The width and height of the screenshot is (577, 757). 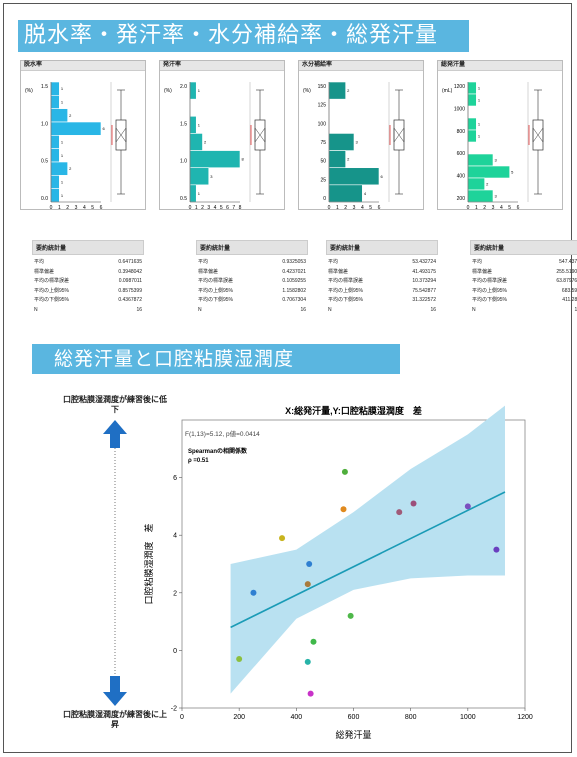 What do you see at coordinates (461, 177) in the screenshot?
I see `y-tick-label: 400` at bounding box center [461, 177].